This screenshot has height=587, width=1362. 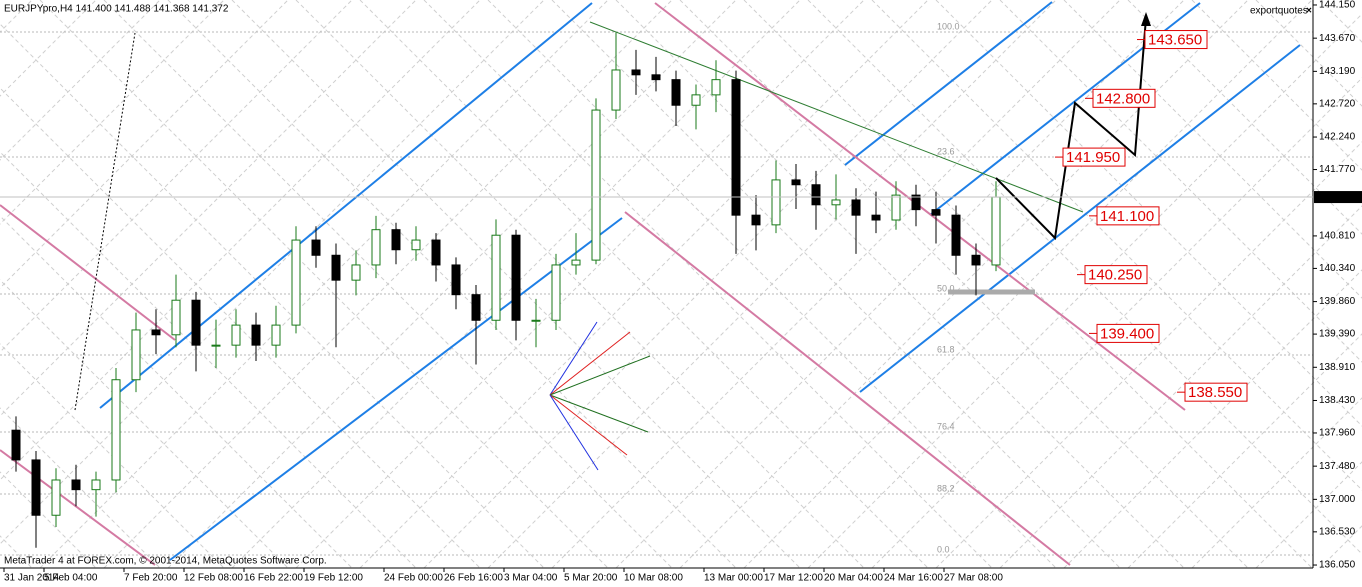 I want to click on x-tick-label: 19 Feb 12:00, so click(x=333, y=578).